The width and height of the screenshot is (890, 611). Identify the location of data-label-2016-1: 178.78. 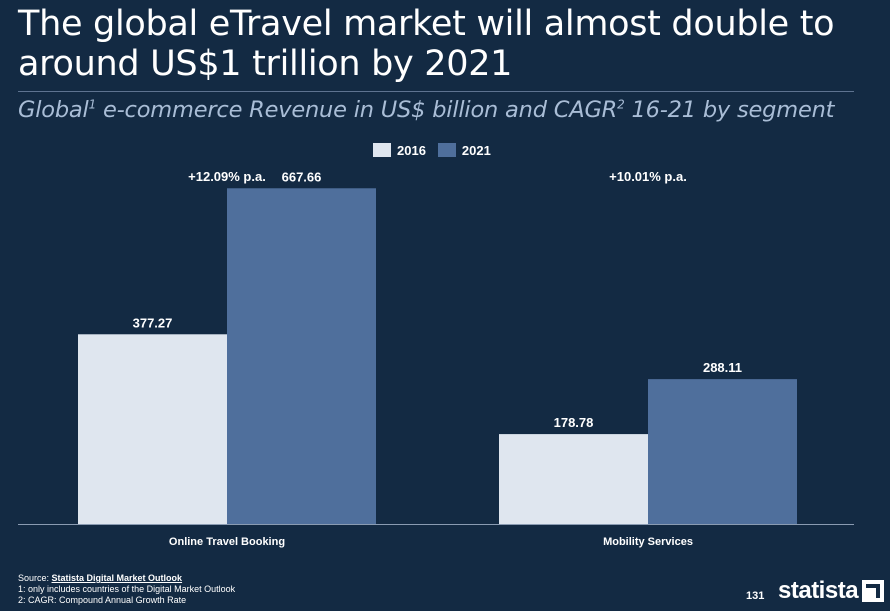
(574, 422).